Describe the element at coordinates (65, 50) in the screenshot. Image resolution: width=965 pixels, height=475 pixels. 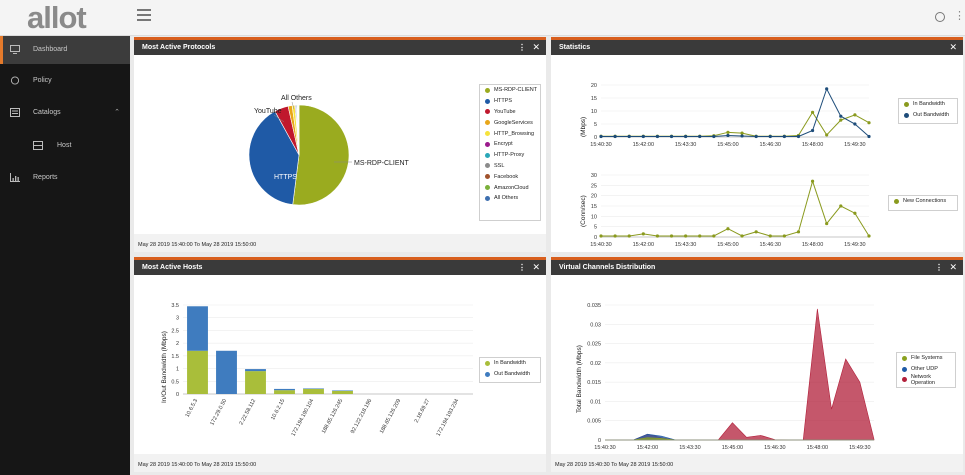
I see `sidebar-item-dashboard: Dashboard` at that location.